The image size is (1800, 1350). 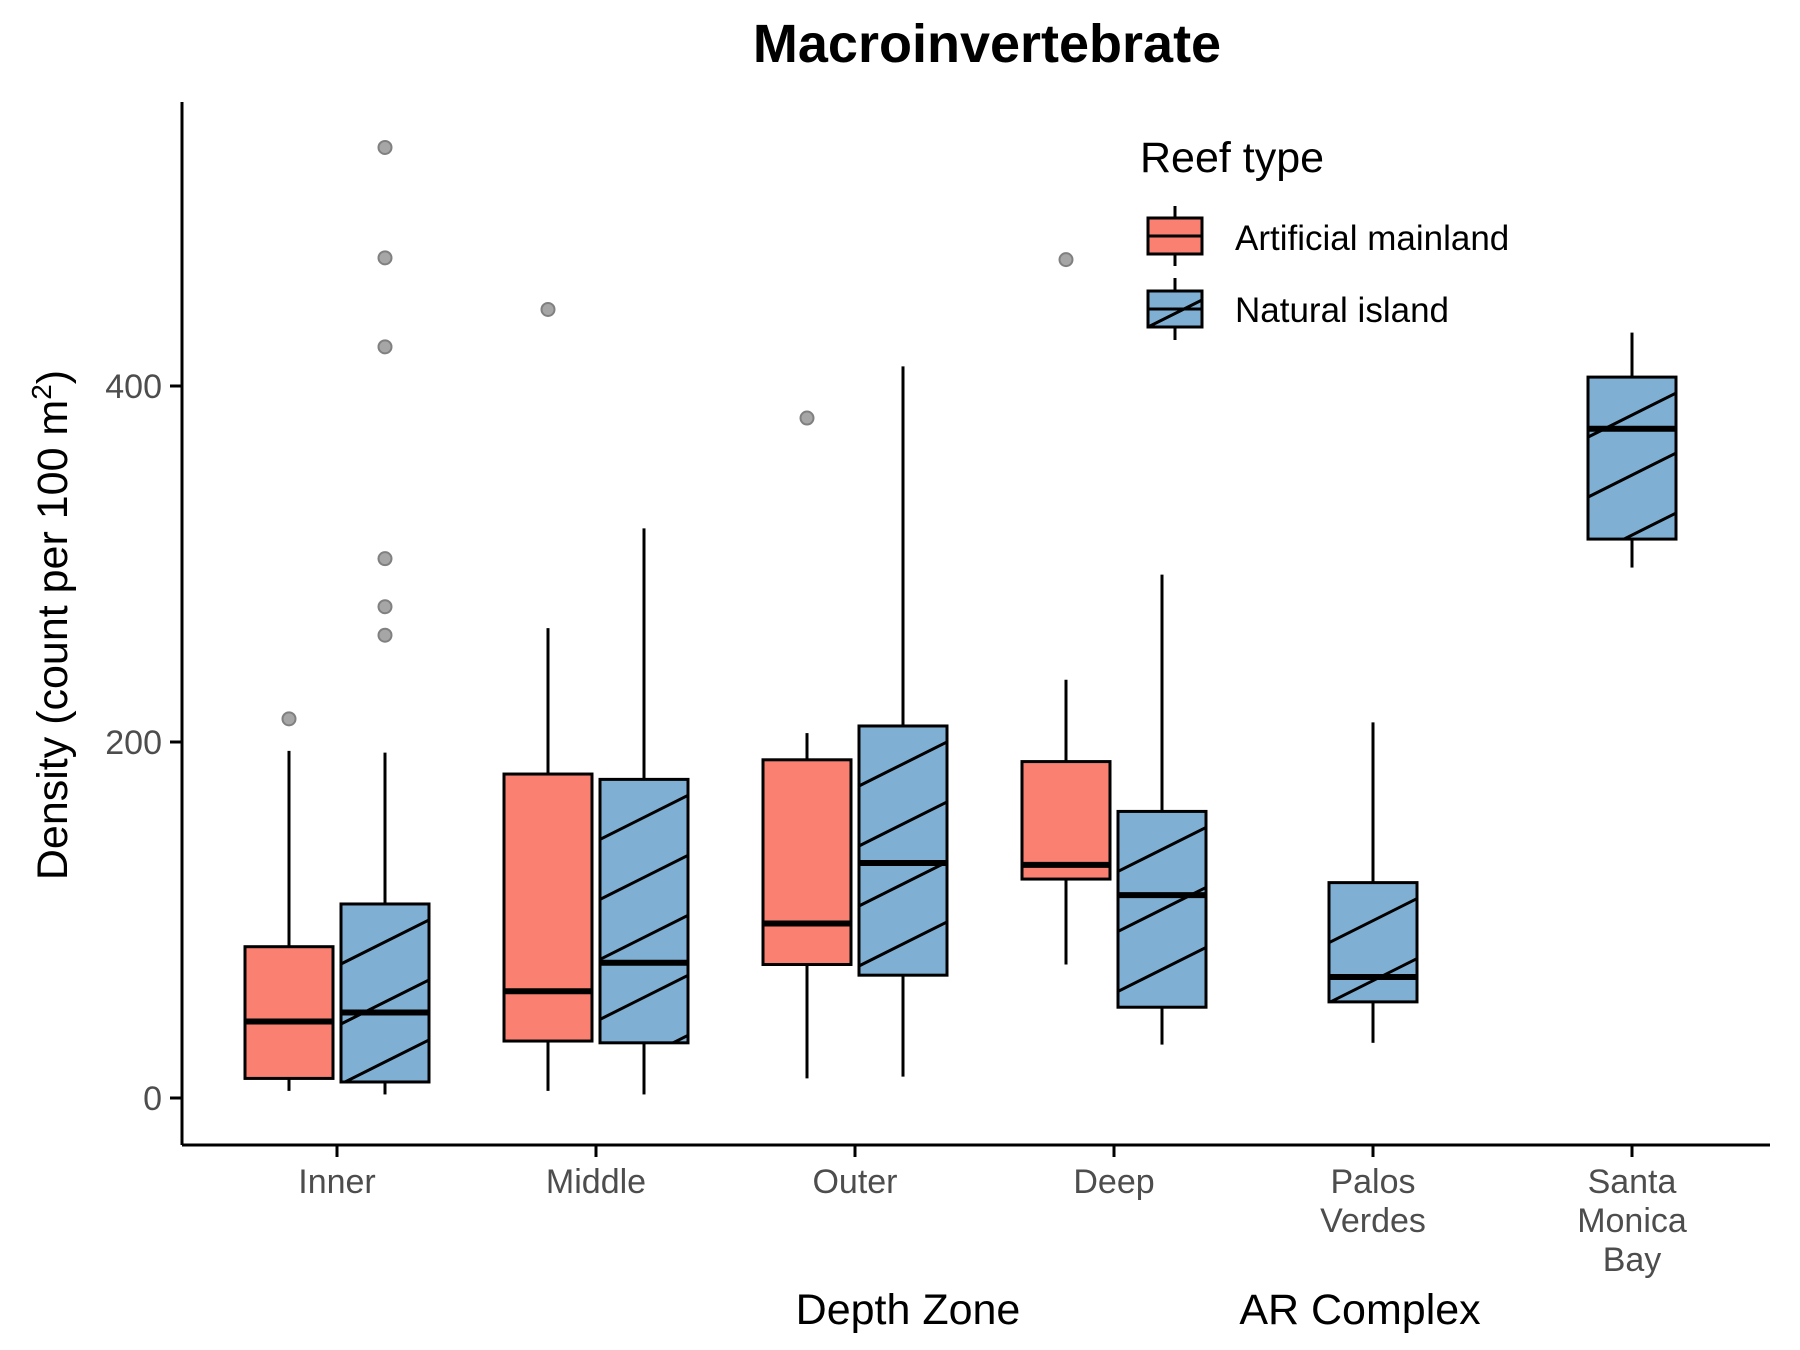 What do you see at coordinates (1632, 1260) in the screenshot?
I see `x-tick-label-line: Bay` at bounding box center [1632, 1260].